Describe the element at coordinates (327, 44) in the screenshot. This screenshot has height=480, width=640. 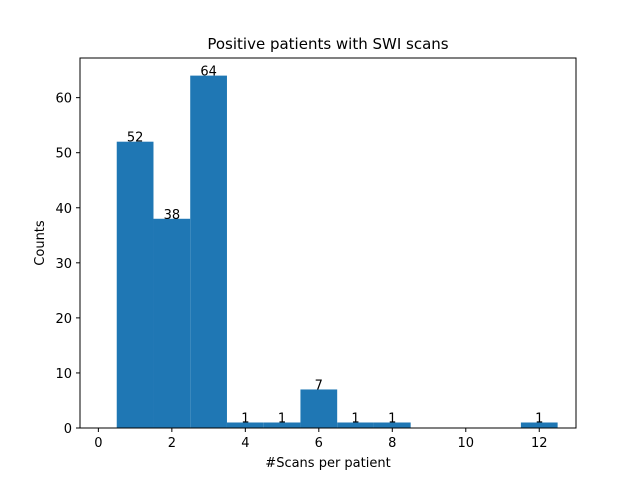
I see `chart-title: Positive patients with SWI scans` at that location.